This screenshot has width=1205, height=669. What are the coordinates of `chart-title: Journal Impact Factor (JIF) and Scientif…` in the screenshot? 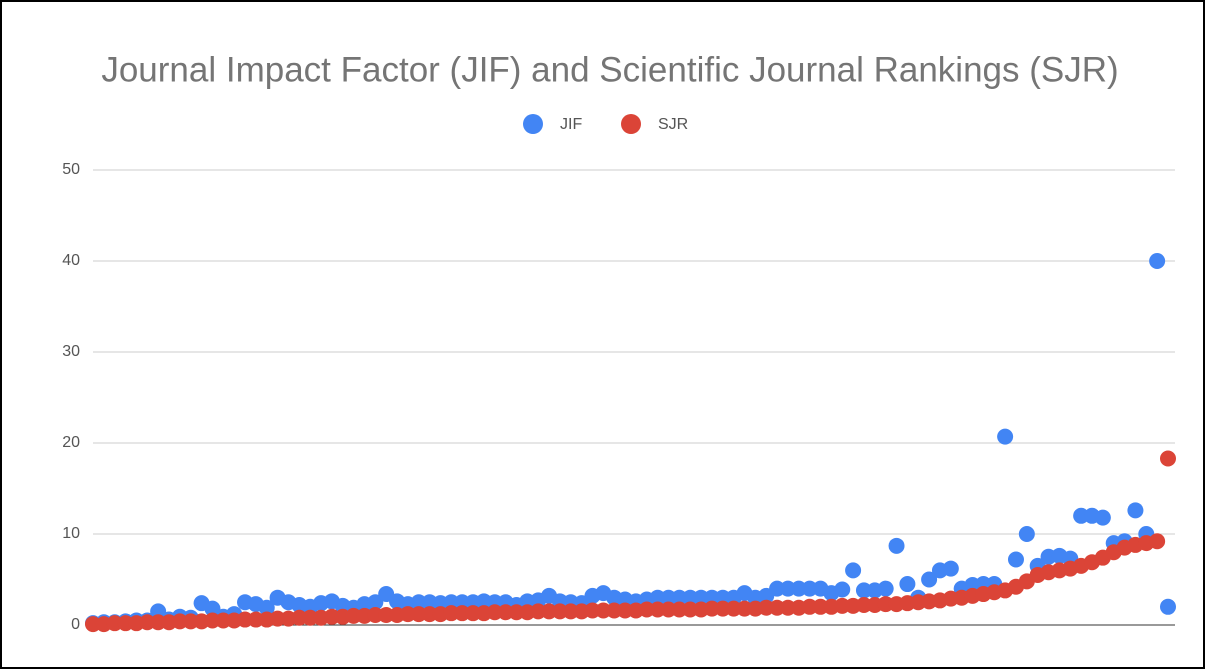 It's located at (609, 69).